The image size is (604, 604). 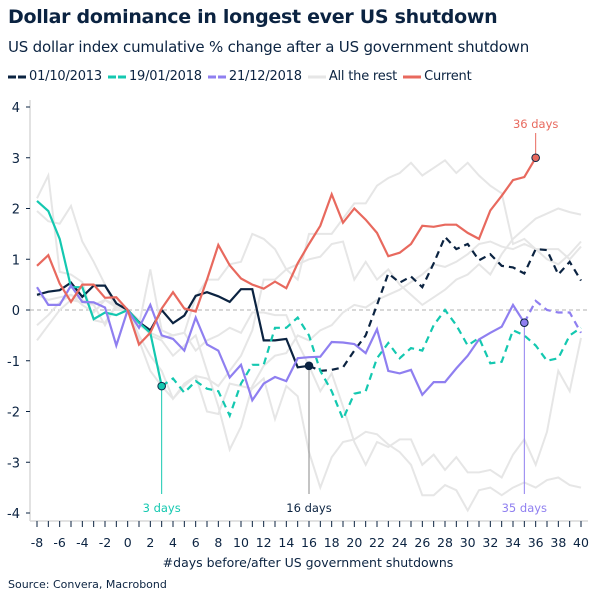 I want to click on legend-item: 21/12/2018, so click(x=254, y=76).